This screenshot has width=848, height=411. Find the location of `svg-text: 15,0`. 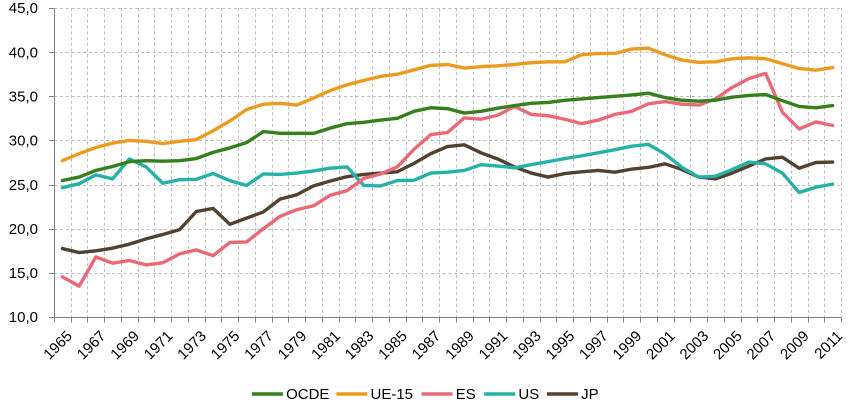

svg-text: 15,0 is located at coordinates (23, 273).